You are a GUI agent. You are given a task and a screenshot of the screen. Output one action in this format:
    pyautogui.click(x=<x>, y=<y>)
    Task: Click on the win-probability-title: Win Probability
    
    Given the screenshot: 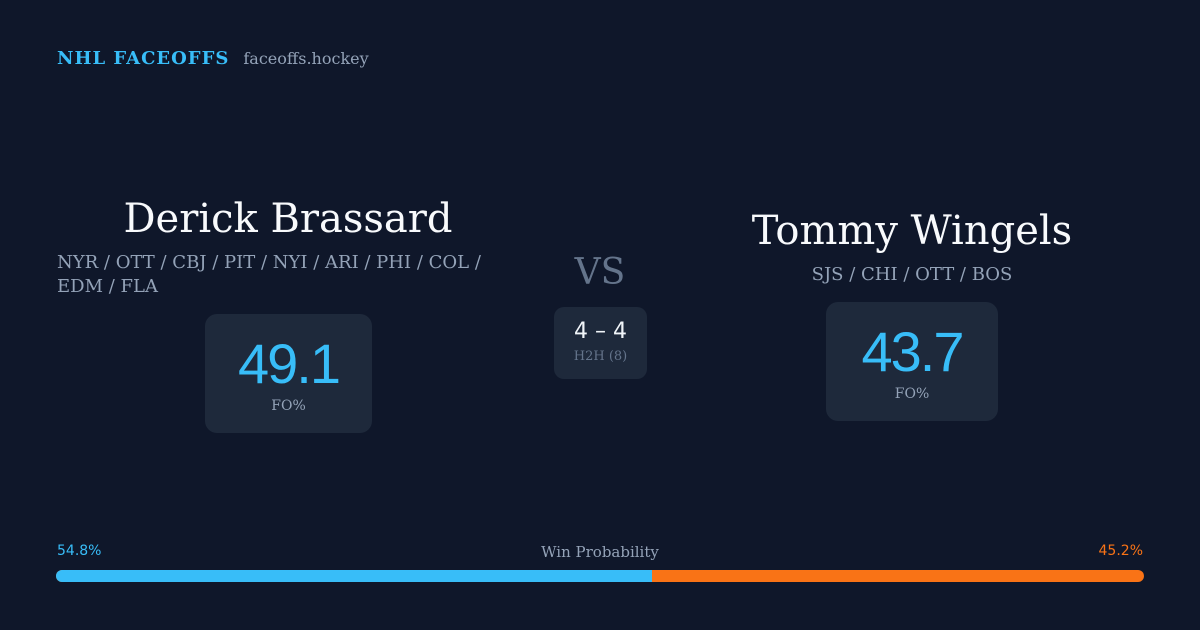 What is the action you would take?
    pyautogui.click(x=600, y=552)
    